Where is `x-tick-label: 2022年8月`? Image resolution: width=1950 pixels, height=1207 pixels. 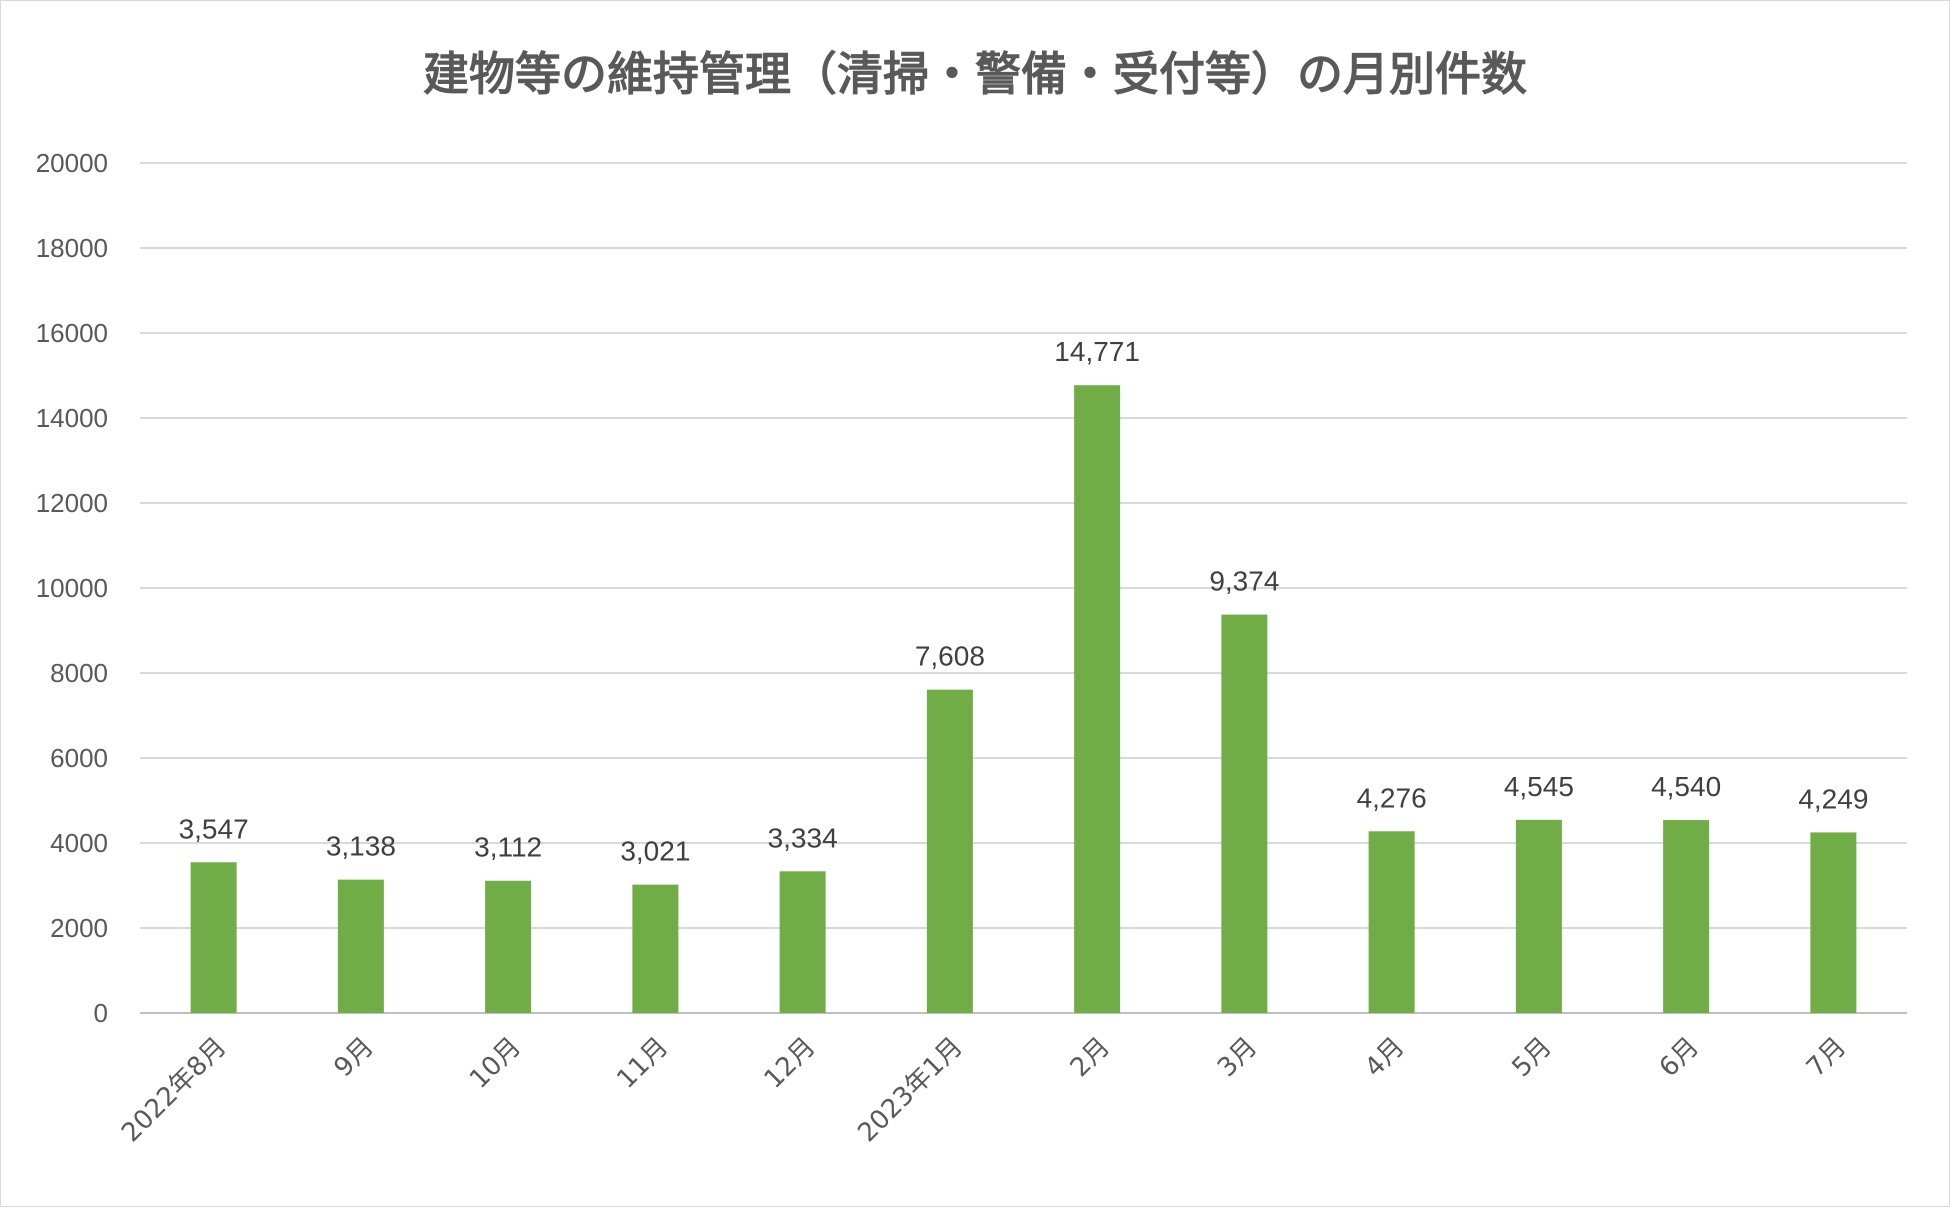
x-tick-label: 2022年8月 is located at coordinates (174, 1090).